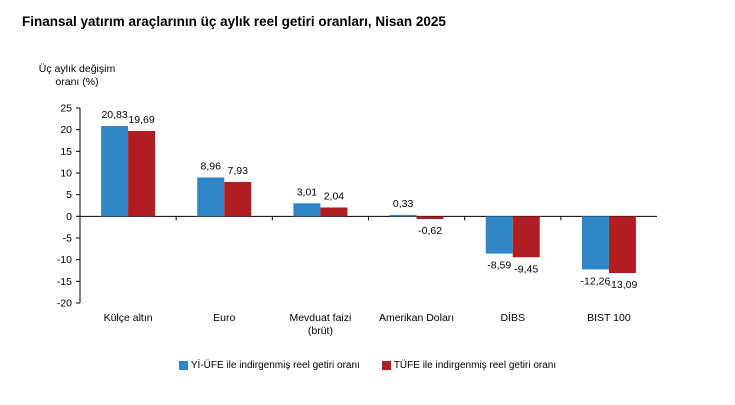 The width and height of the screenshot is (735, 405). I want to click on data-label: -0,62, so click(430, 231).